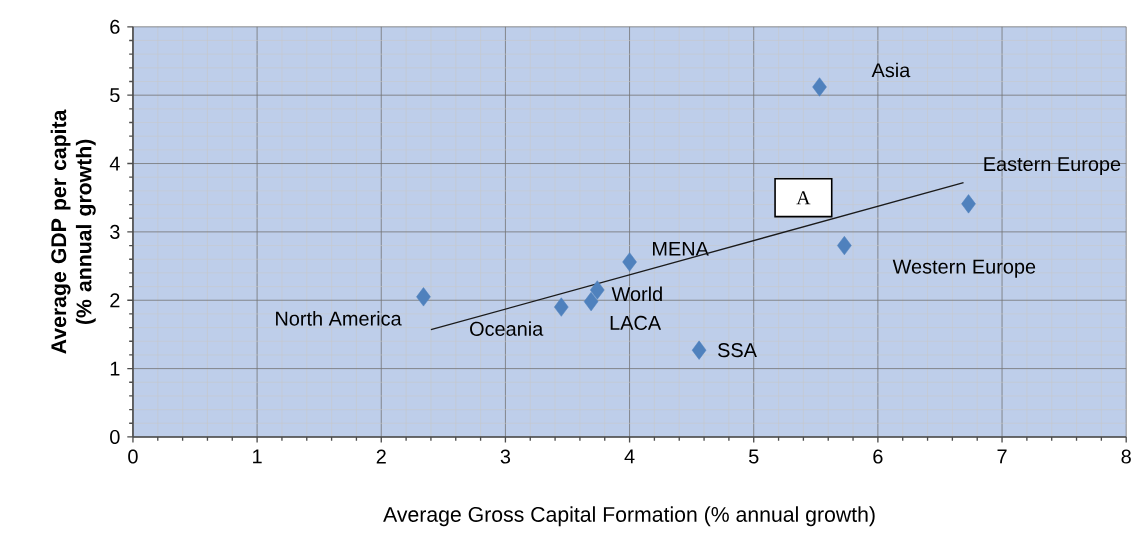 The height and width of the screenshot is (559, 1133). What do you see at coordinates (115, 300) in the screenshot?
I see `y-tick-label: 2` at bounding box center [115, 300].